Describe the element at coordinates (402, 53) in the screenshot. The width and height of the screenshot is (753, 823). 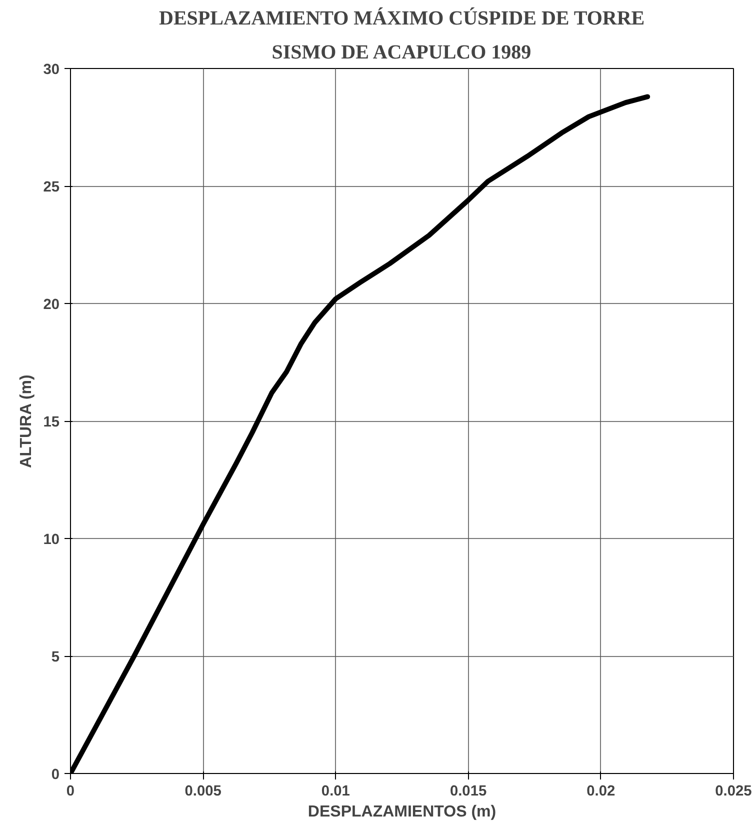
I see `chart-subtitle: SISMO DE ACAPULCO 1989` at that location.